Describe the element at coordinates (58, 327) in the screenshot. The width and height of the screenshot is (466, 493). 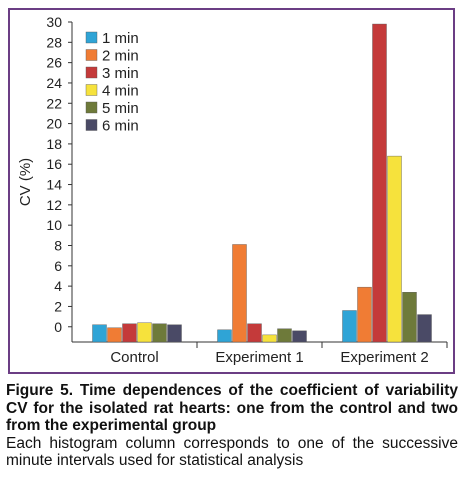
I see `y-tick-label: 0` at that location.